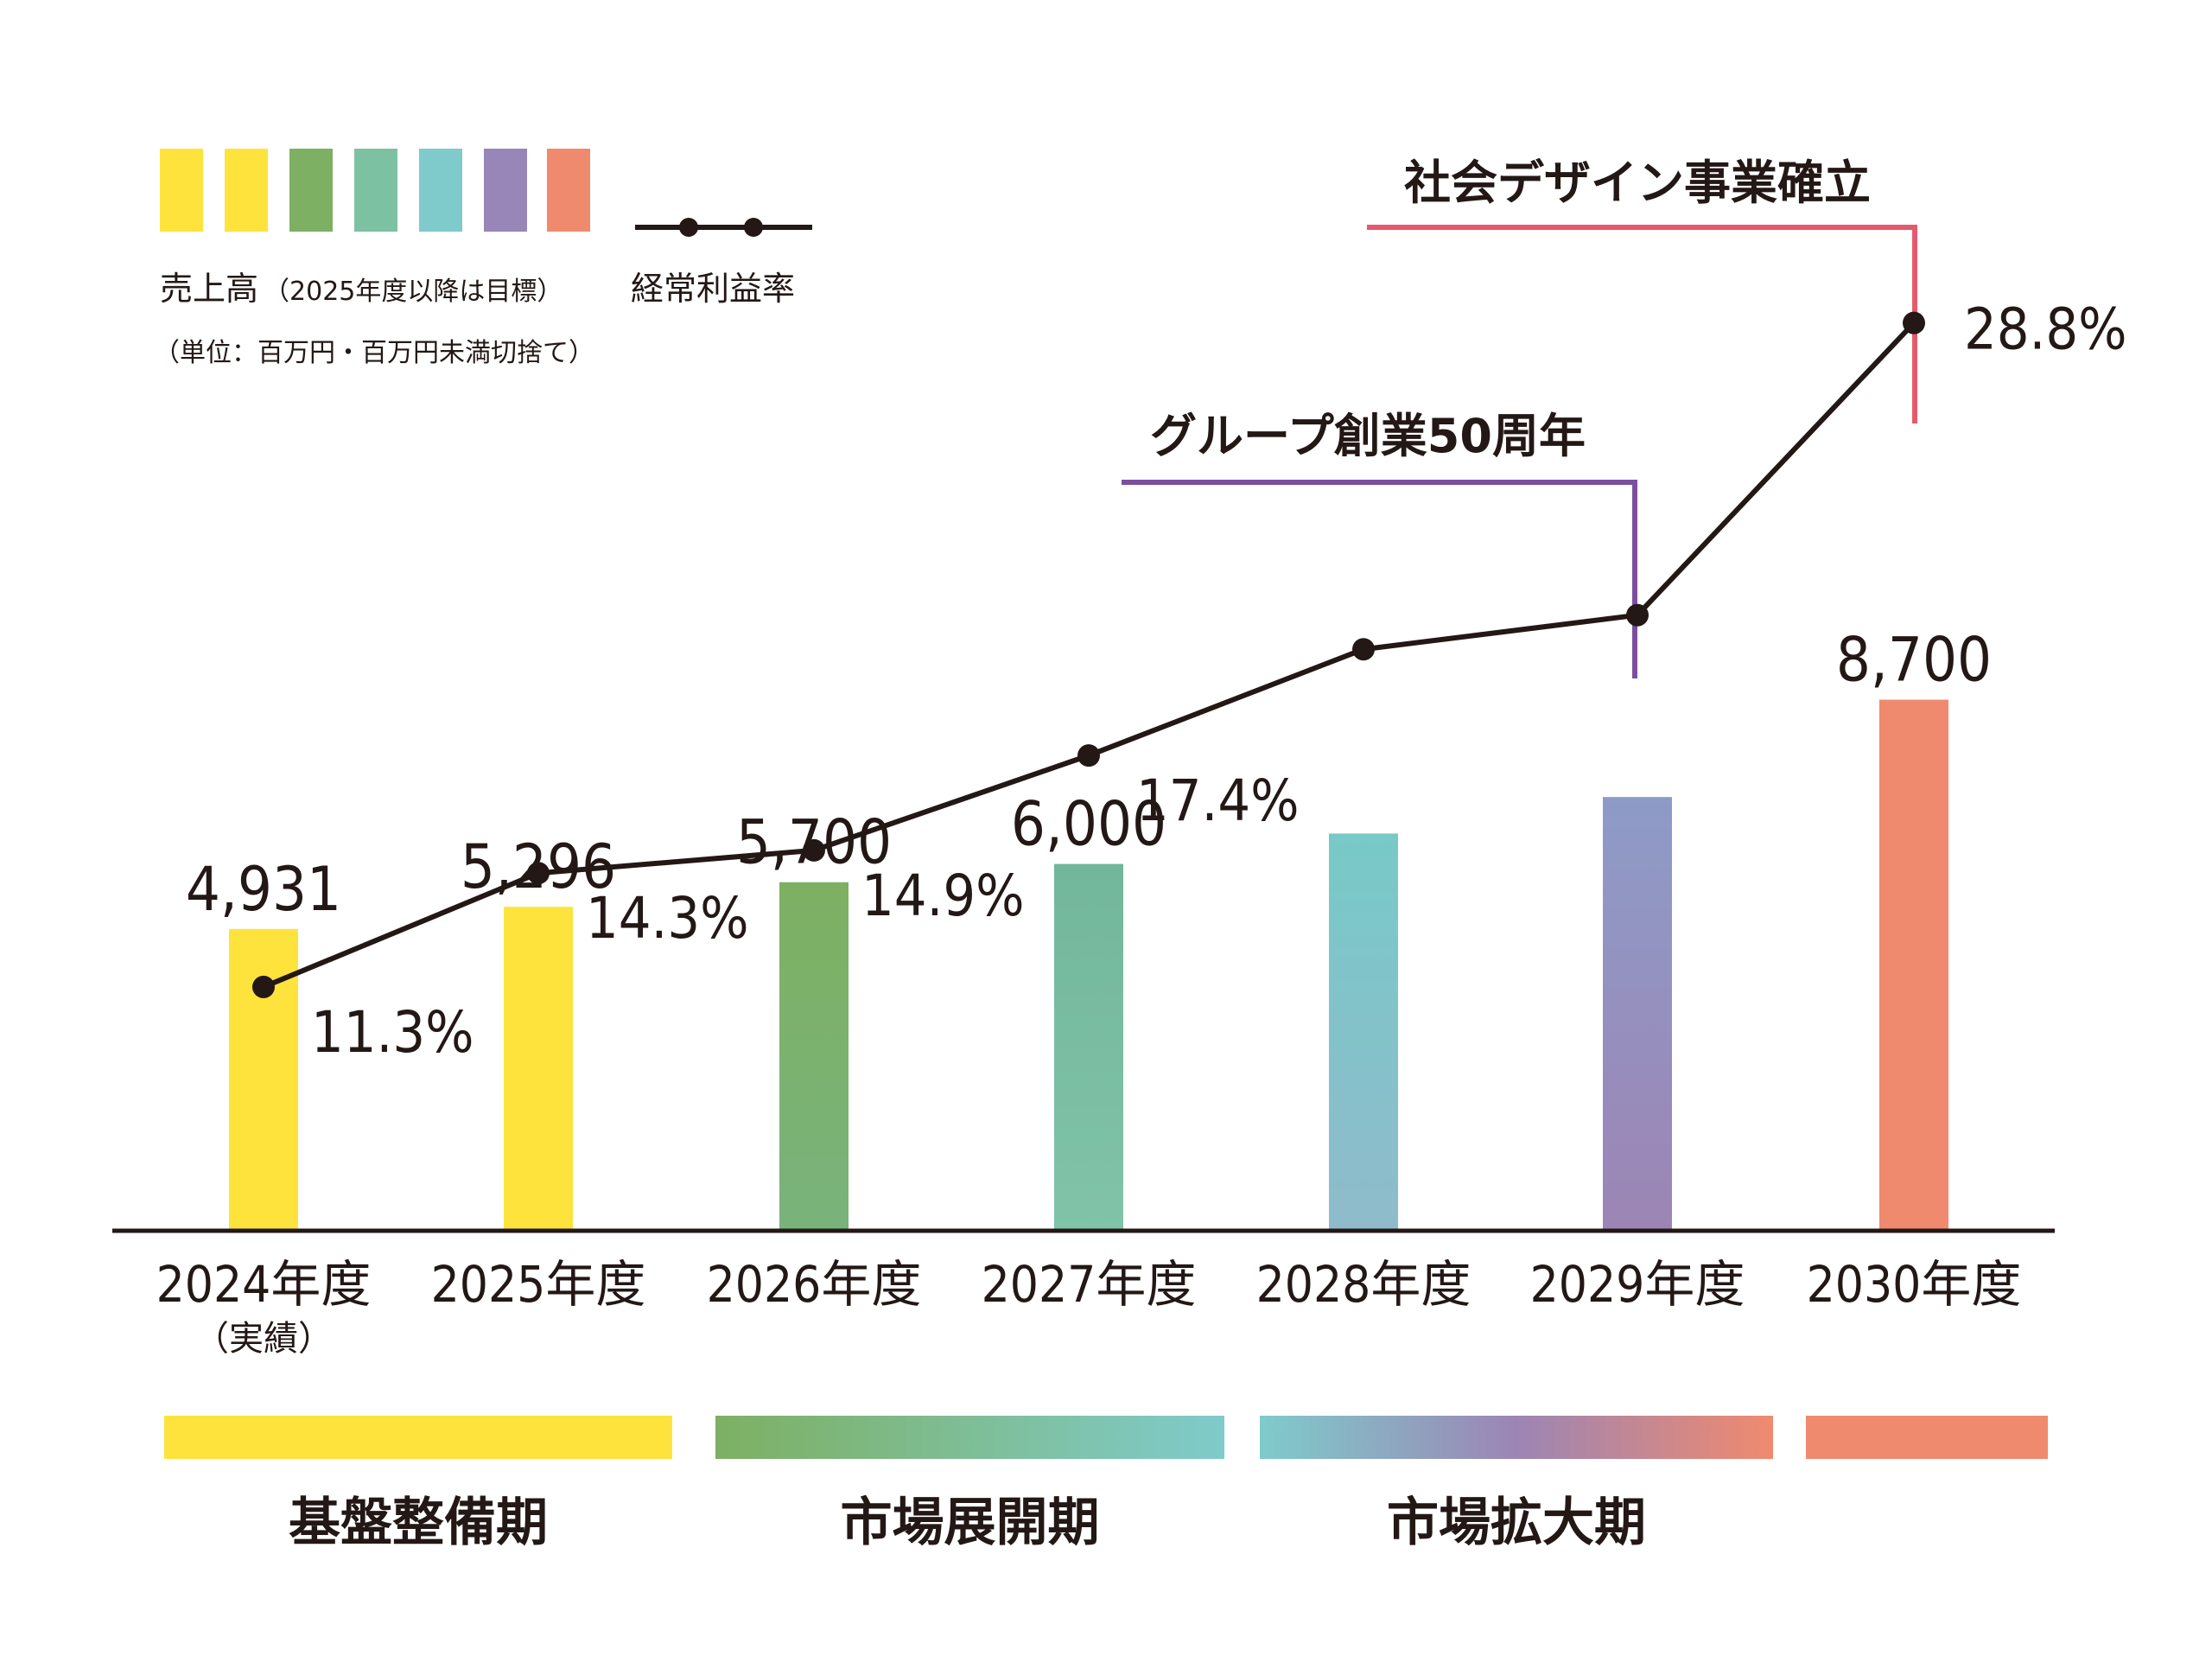  Describe the element at coordinates (1637, 1013) in the screenshot. I see `bar-2029年度` at that location.